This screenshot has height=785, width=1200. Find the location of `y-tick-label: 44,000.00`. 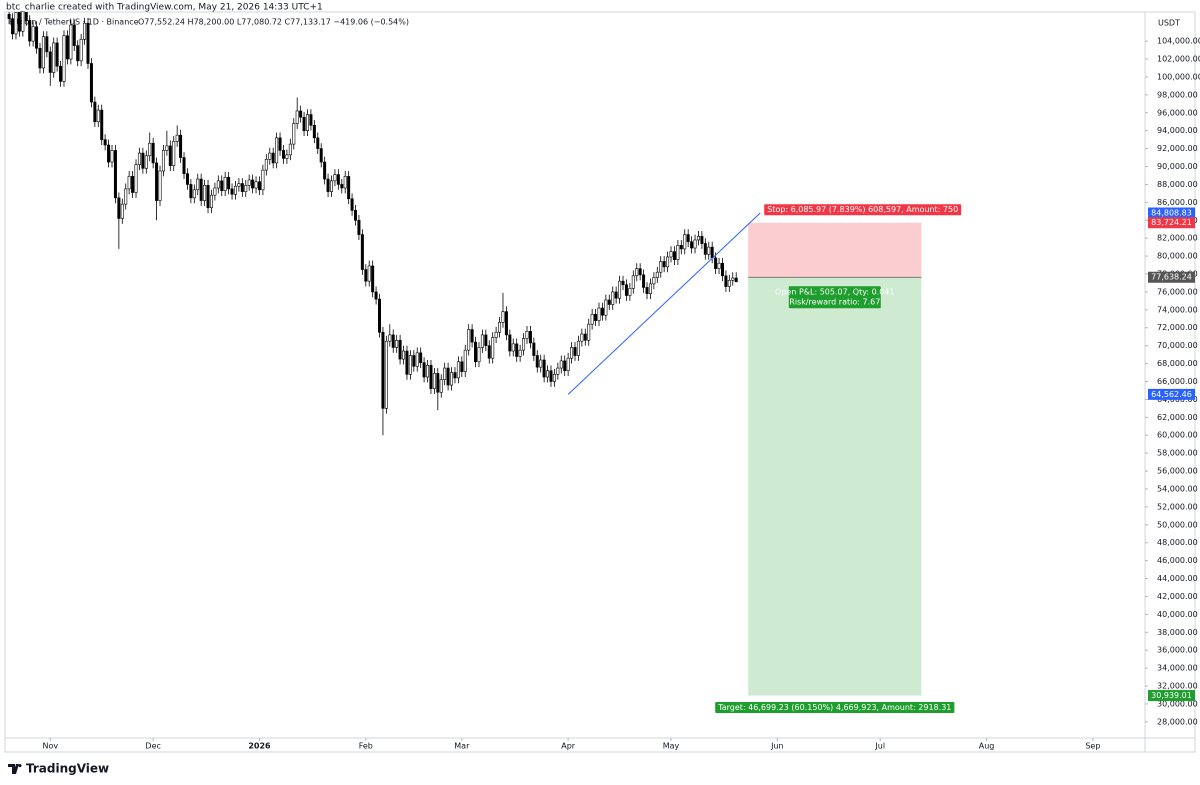

y-tick-label: 44,000.00 is located at coordinates (1177, 578).